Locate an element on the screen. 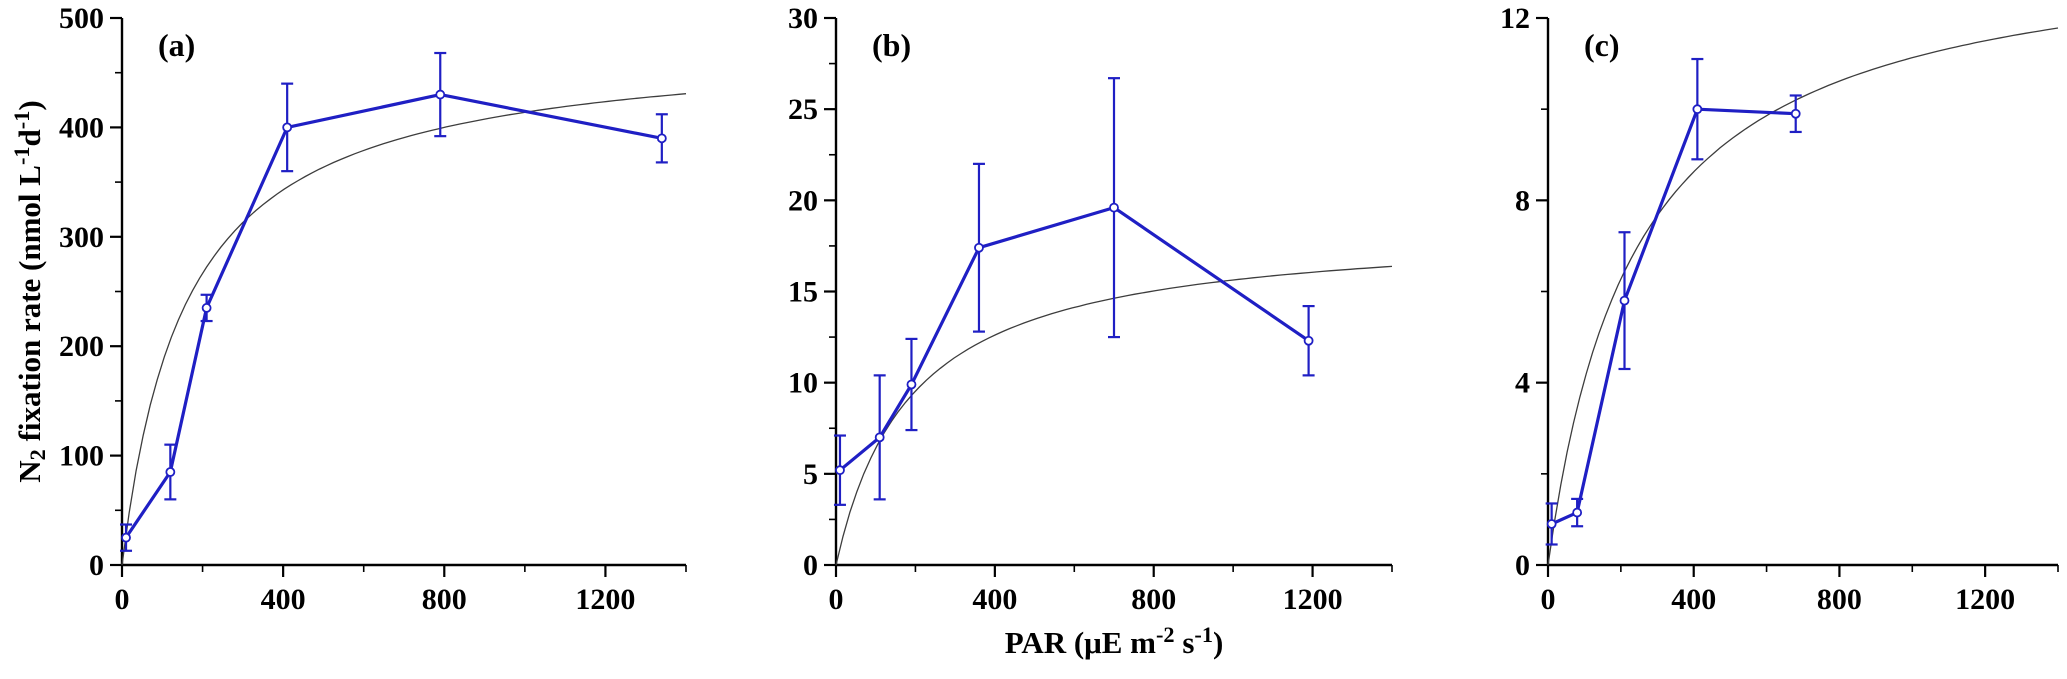 The width and height of the screenshot is (2067, 679). y-tick-label: 8 is located at coordinates (1522, 200).